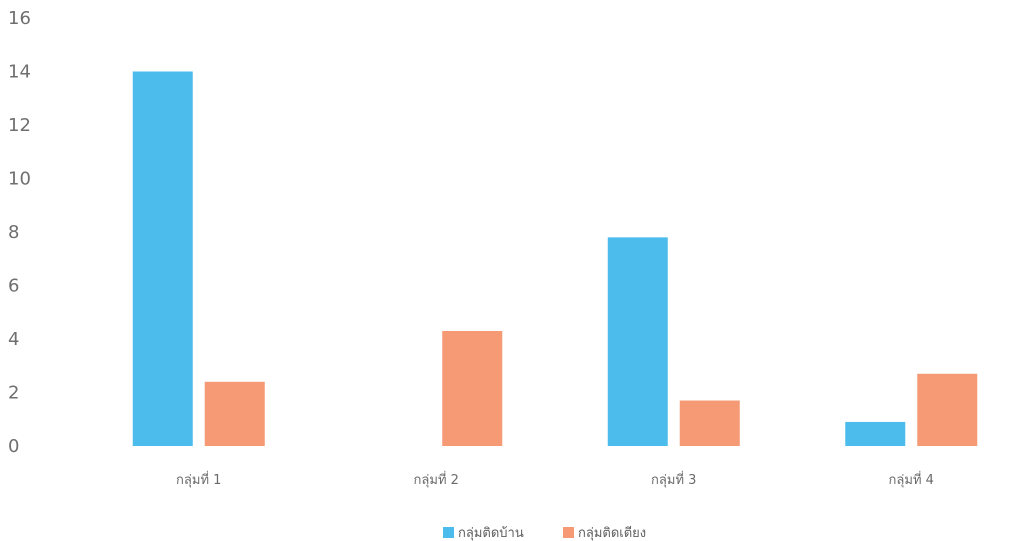  I want to click on y-tick-label: 6, so click(13, 286).